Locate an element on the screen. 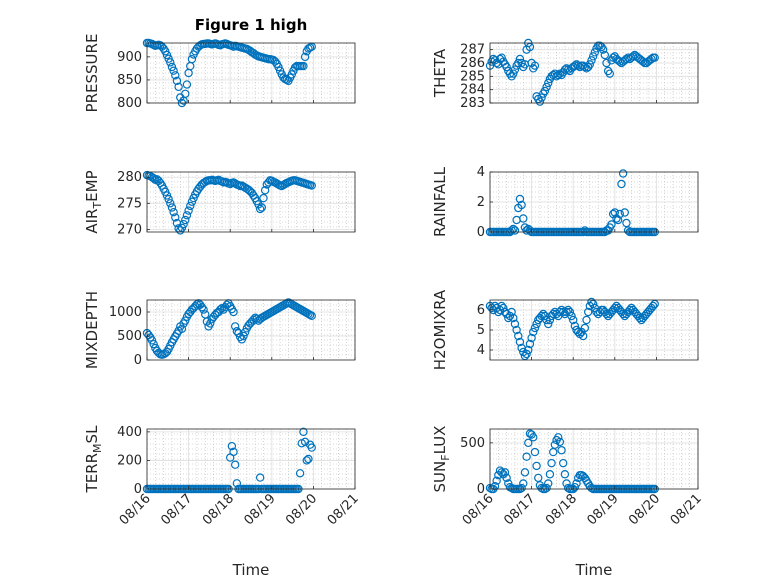 This screenshot has height=583, width=778. y-tick-label: 286 is located at coordinates (472, 63).